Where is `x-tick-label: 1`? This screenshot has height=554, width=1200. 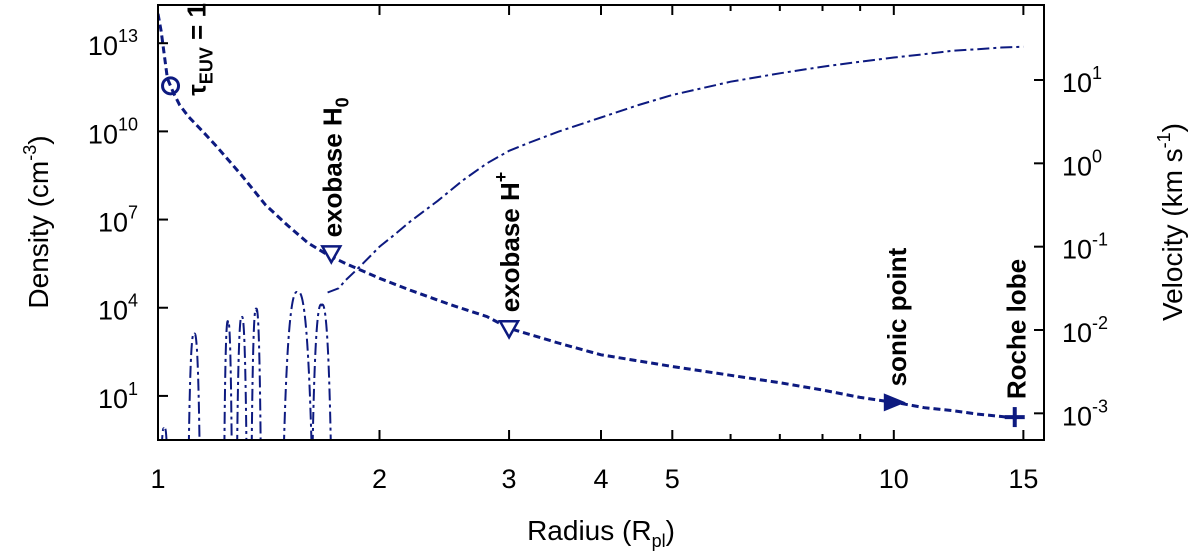 x-tick-label: 1 is located at coordinates (157, 479).